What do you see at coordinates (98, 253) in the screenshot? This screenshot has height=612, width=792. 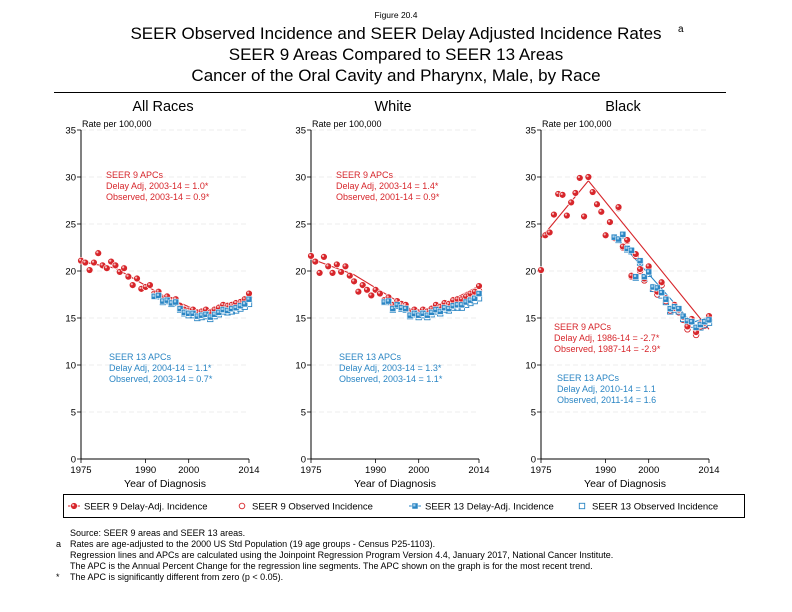 I see `point-fc-1979-dot` at bounding box center [98, 253].